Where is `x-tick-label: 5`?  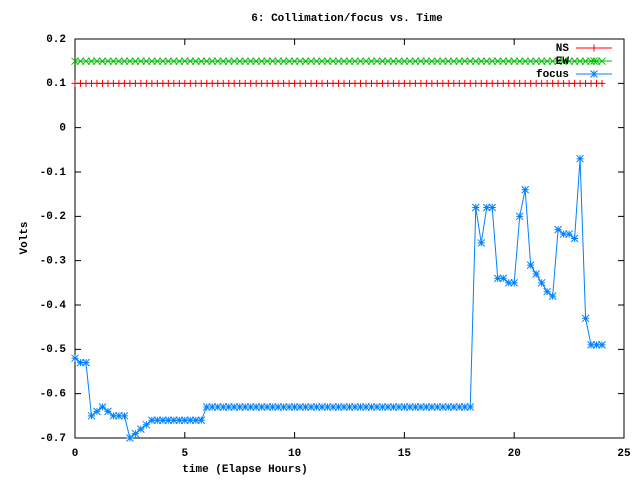 x-tick-label: 5 is located at coordinates (184, 454).